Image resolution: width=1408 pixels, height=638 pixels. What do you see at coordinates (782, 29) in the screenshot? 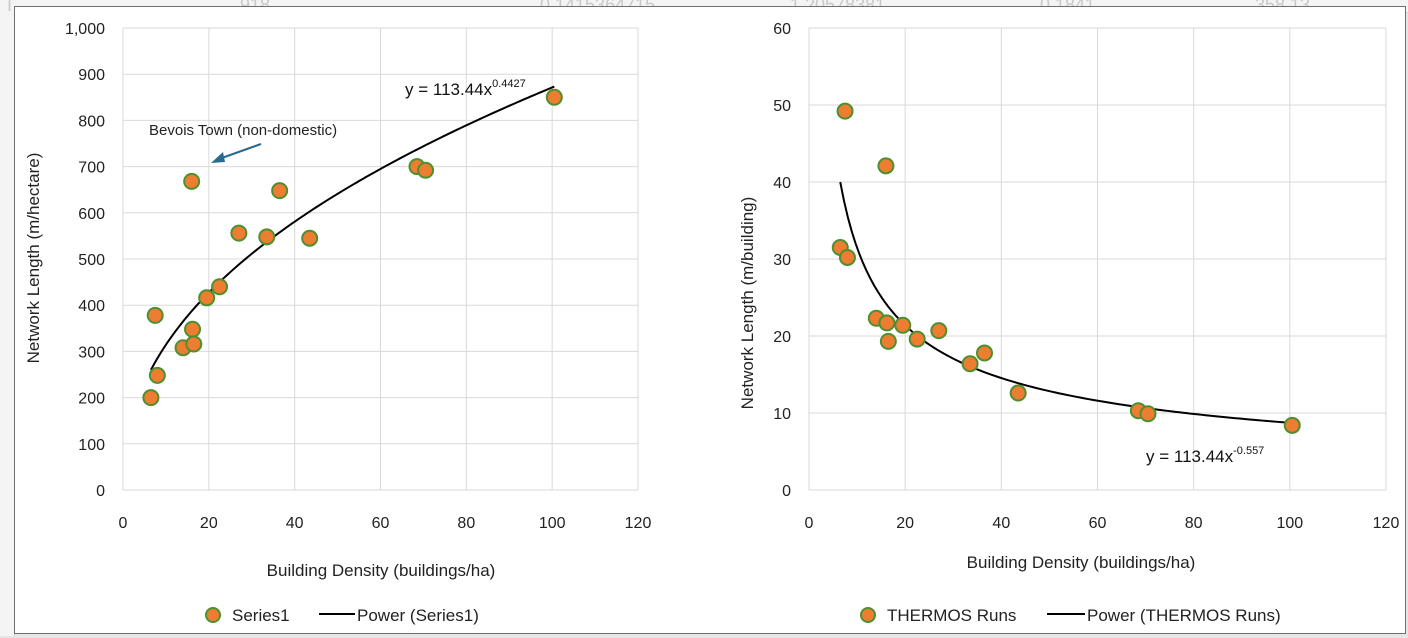
I see `y-tick-label: 60` at bounding box center [782, 29].